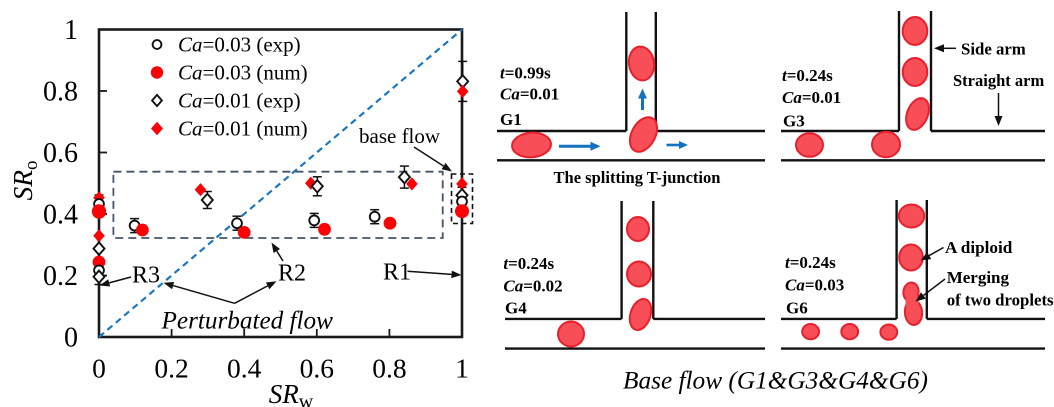 This screenshot has width=1054, height=407. Describe the element at coordinates (243, 129) in the screenshot. I see `svg-text: Ca=0.01 (num)` at that location.